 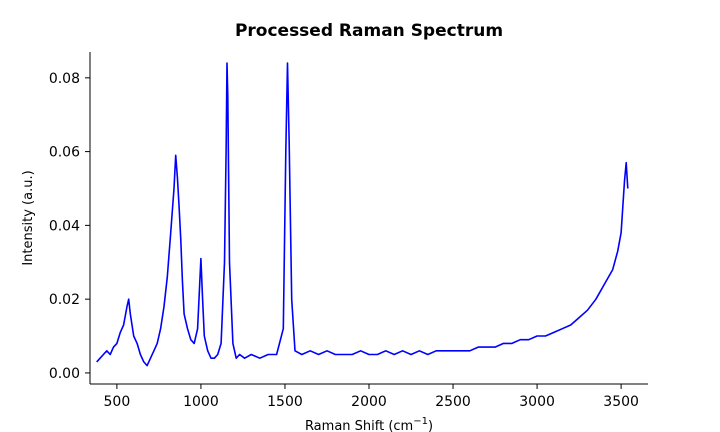 I want to click on chart-title: Processed Raman Spectrum, so click(x=369, y=31).